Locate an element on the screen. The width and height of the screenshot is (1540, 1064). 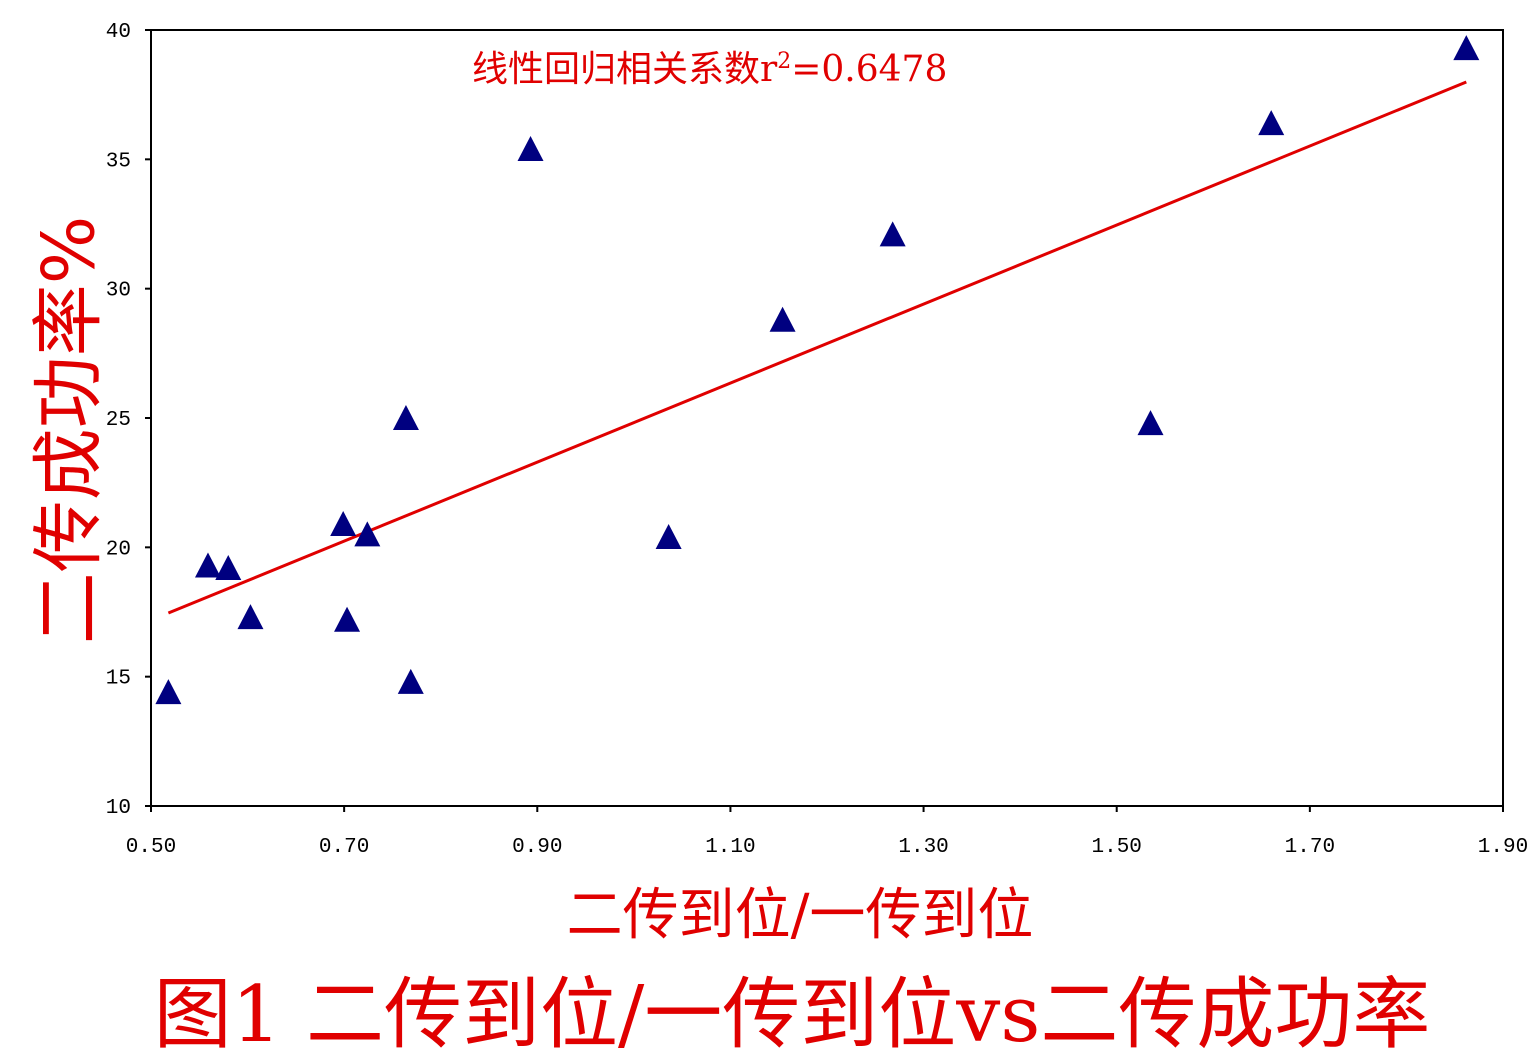
y-tick-label: 10 is located at coordinates (118, 808).